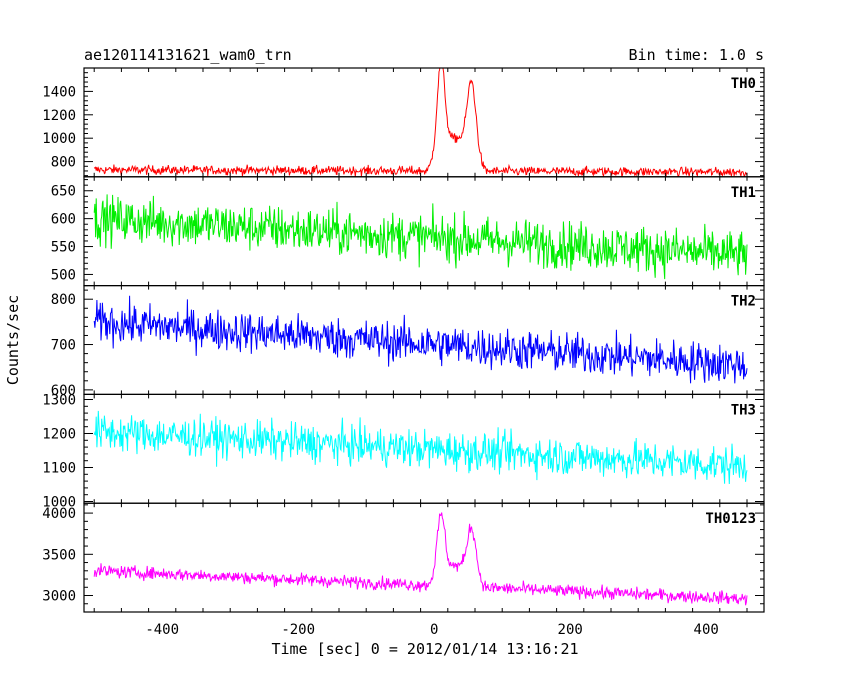 This screenshot has width=850, height=680. I want to click on x-tick-label: 400, so click(706, 630).